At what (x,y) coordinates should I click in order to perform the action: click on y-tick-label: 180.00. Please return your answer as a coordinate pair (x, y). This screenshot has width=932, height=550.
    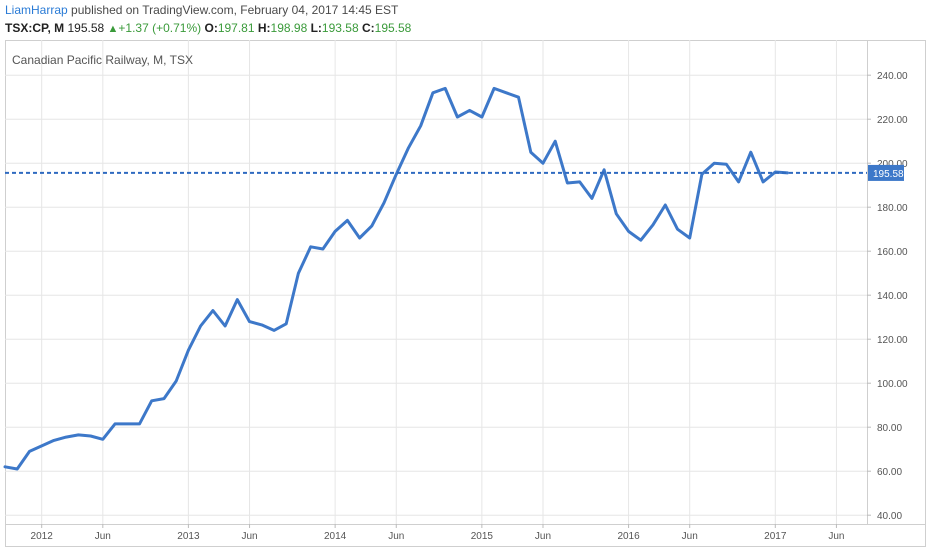
    Looking at the image, I should click on (892, 208).